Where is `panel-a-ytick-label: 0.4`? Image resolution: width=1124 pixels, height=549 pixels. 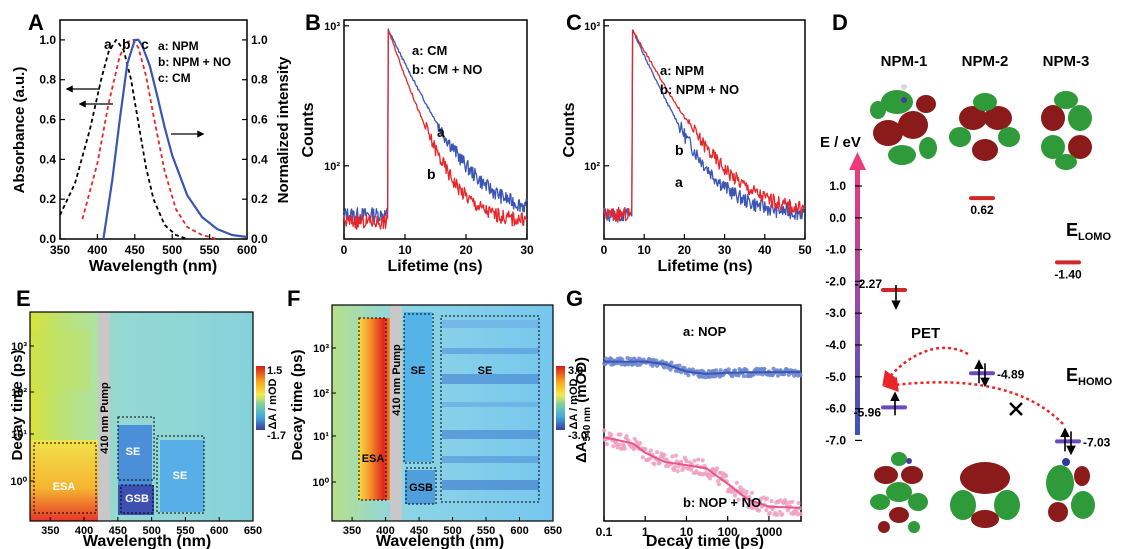 panel-a-ytick-label: 0.4 is located at coordinates (47, 159).